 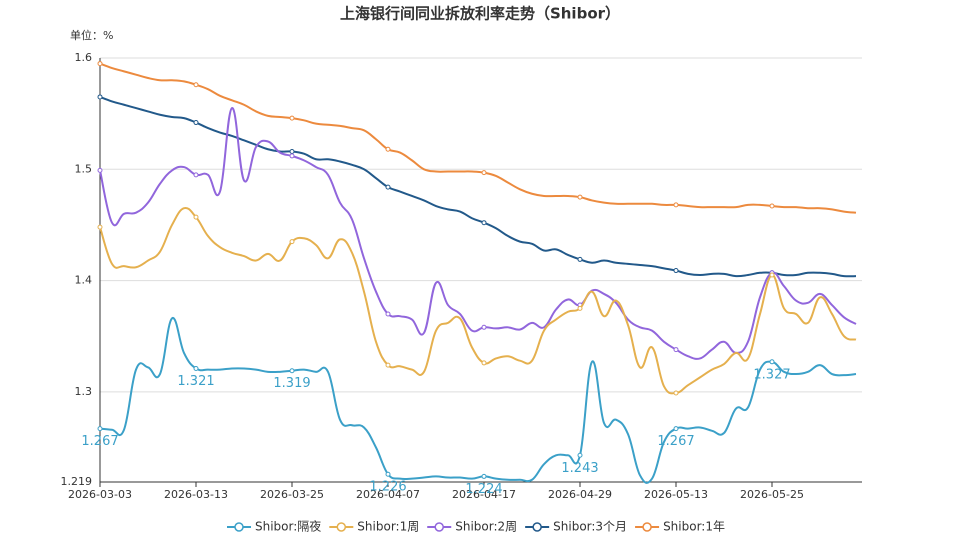 I want to click on legend-label: Shibor:1周, so click(x=388, y=527).